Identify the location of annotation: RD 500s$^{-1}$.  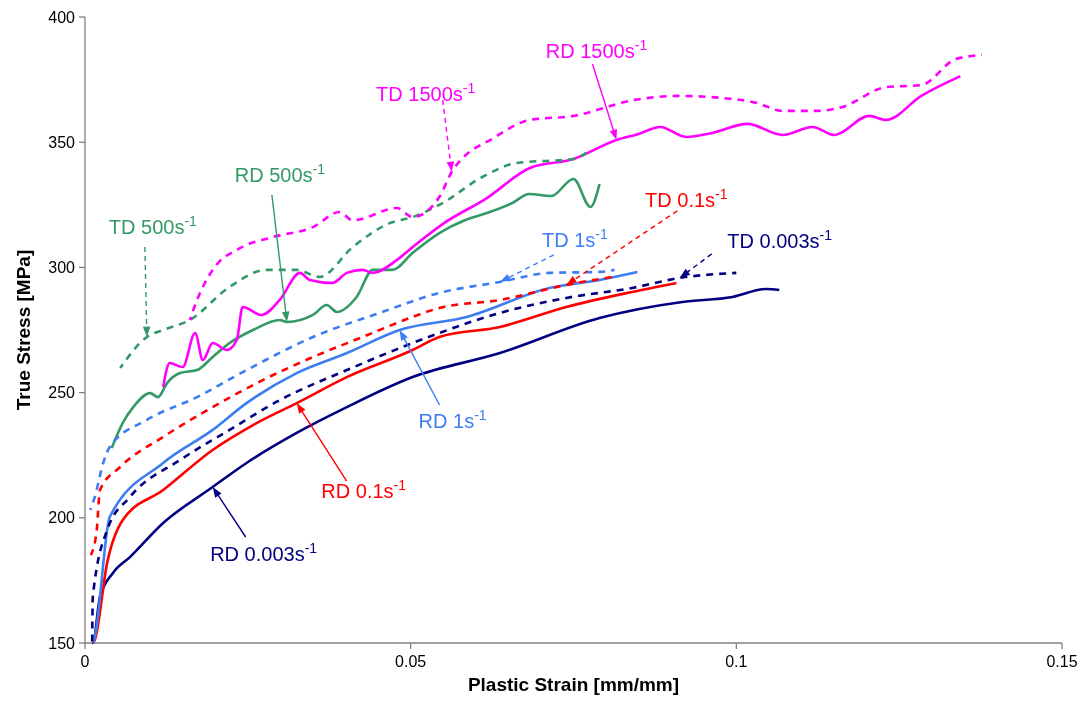
(280, 173).